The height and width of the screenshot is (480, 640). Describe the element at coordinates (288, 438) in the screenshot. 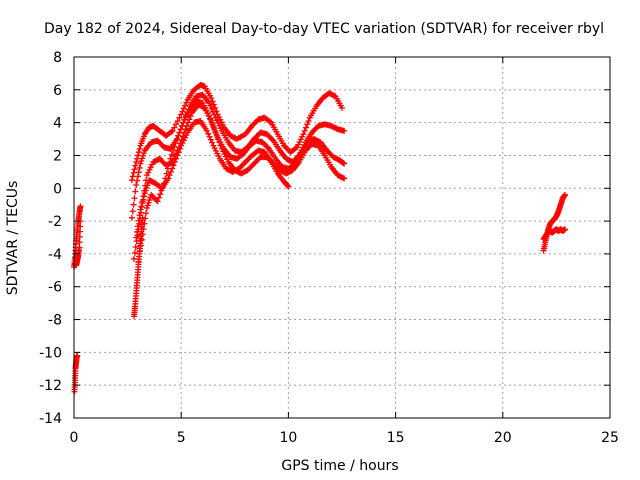

I see `x-tick-label: 10` at that location.